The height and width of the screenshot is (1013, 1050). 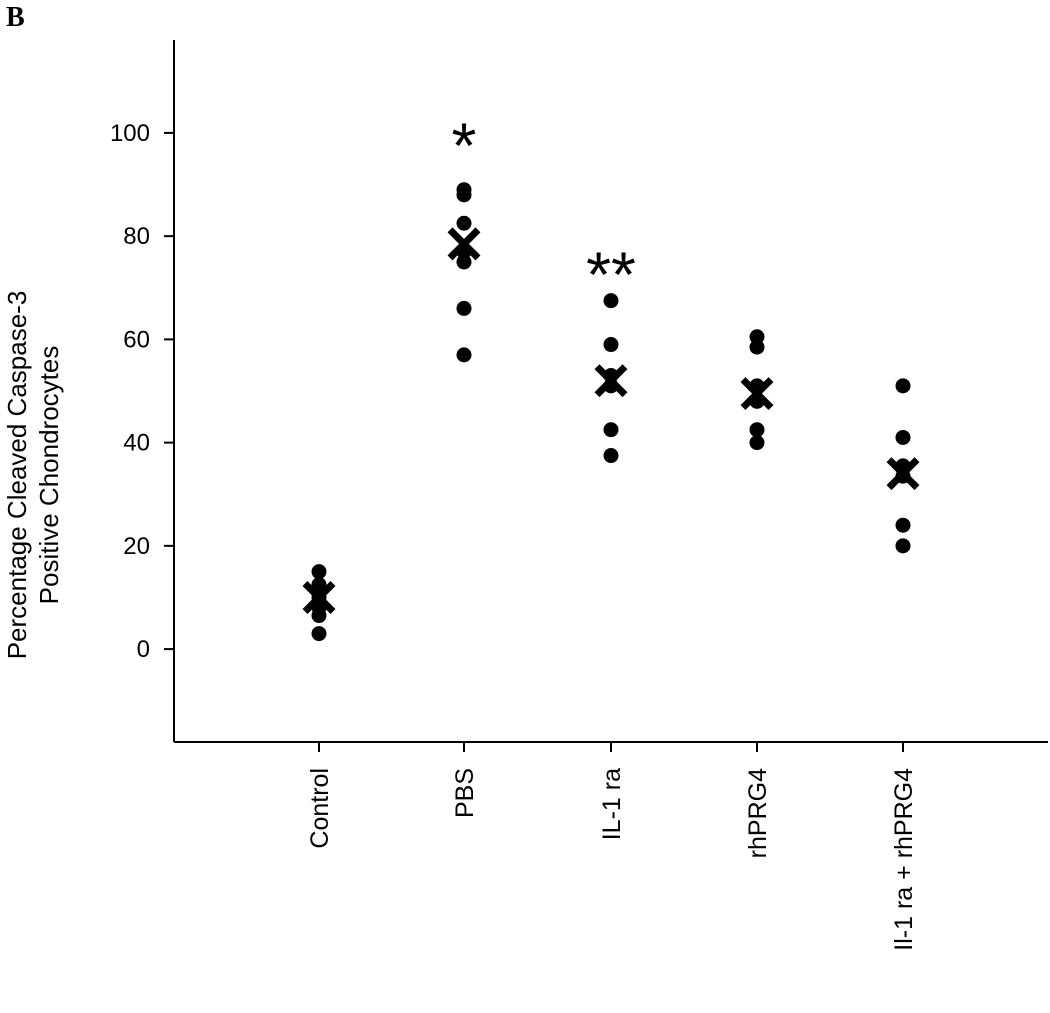 What do you see at coordinates (143, 649) in the screenshot?
I see `y-tick-label: 0` at bounding box center [143, 649].